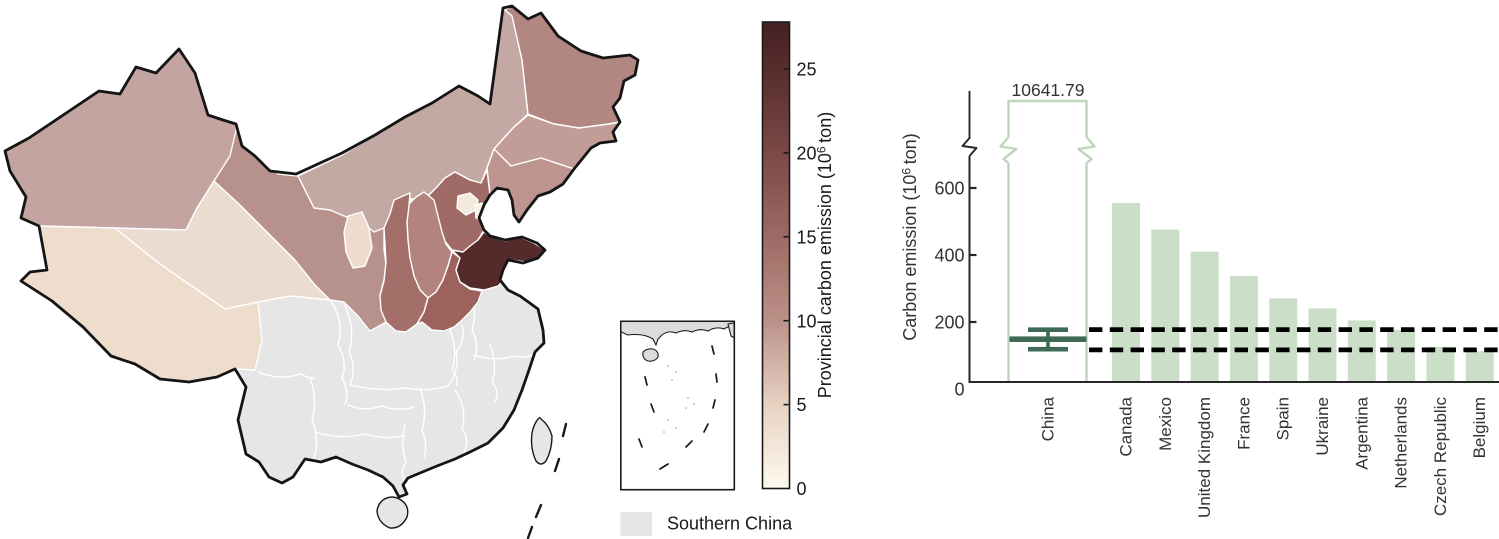 The width and height of the screenshot is (1499, 539). I want to click on svg-text: Argentina, so click(1361, 432).